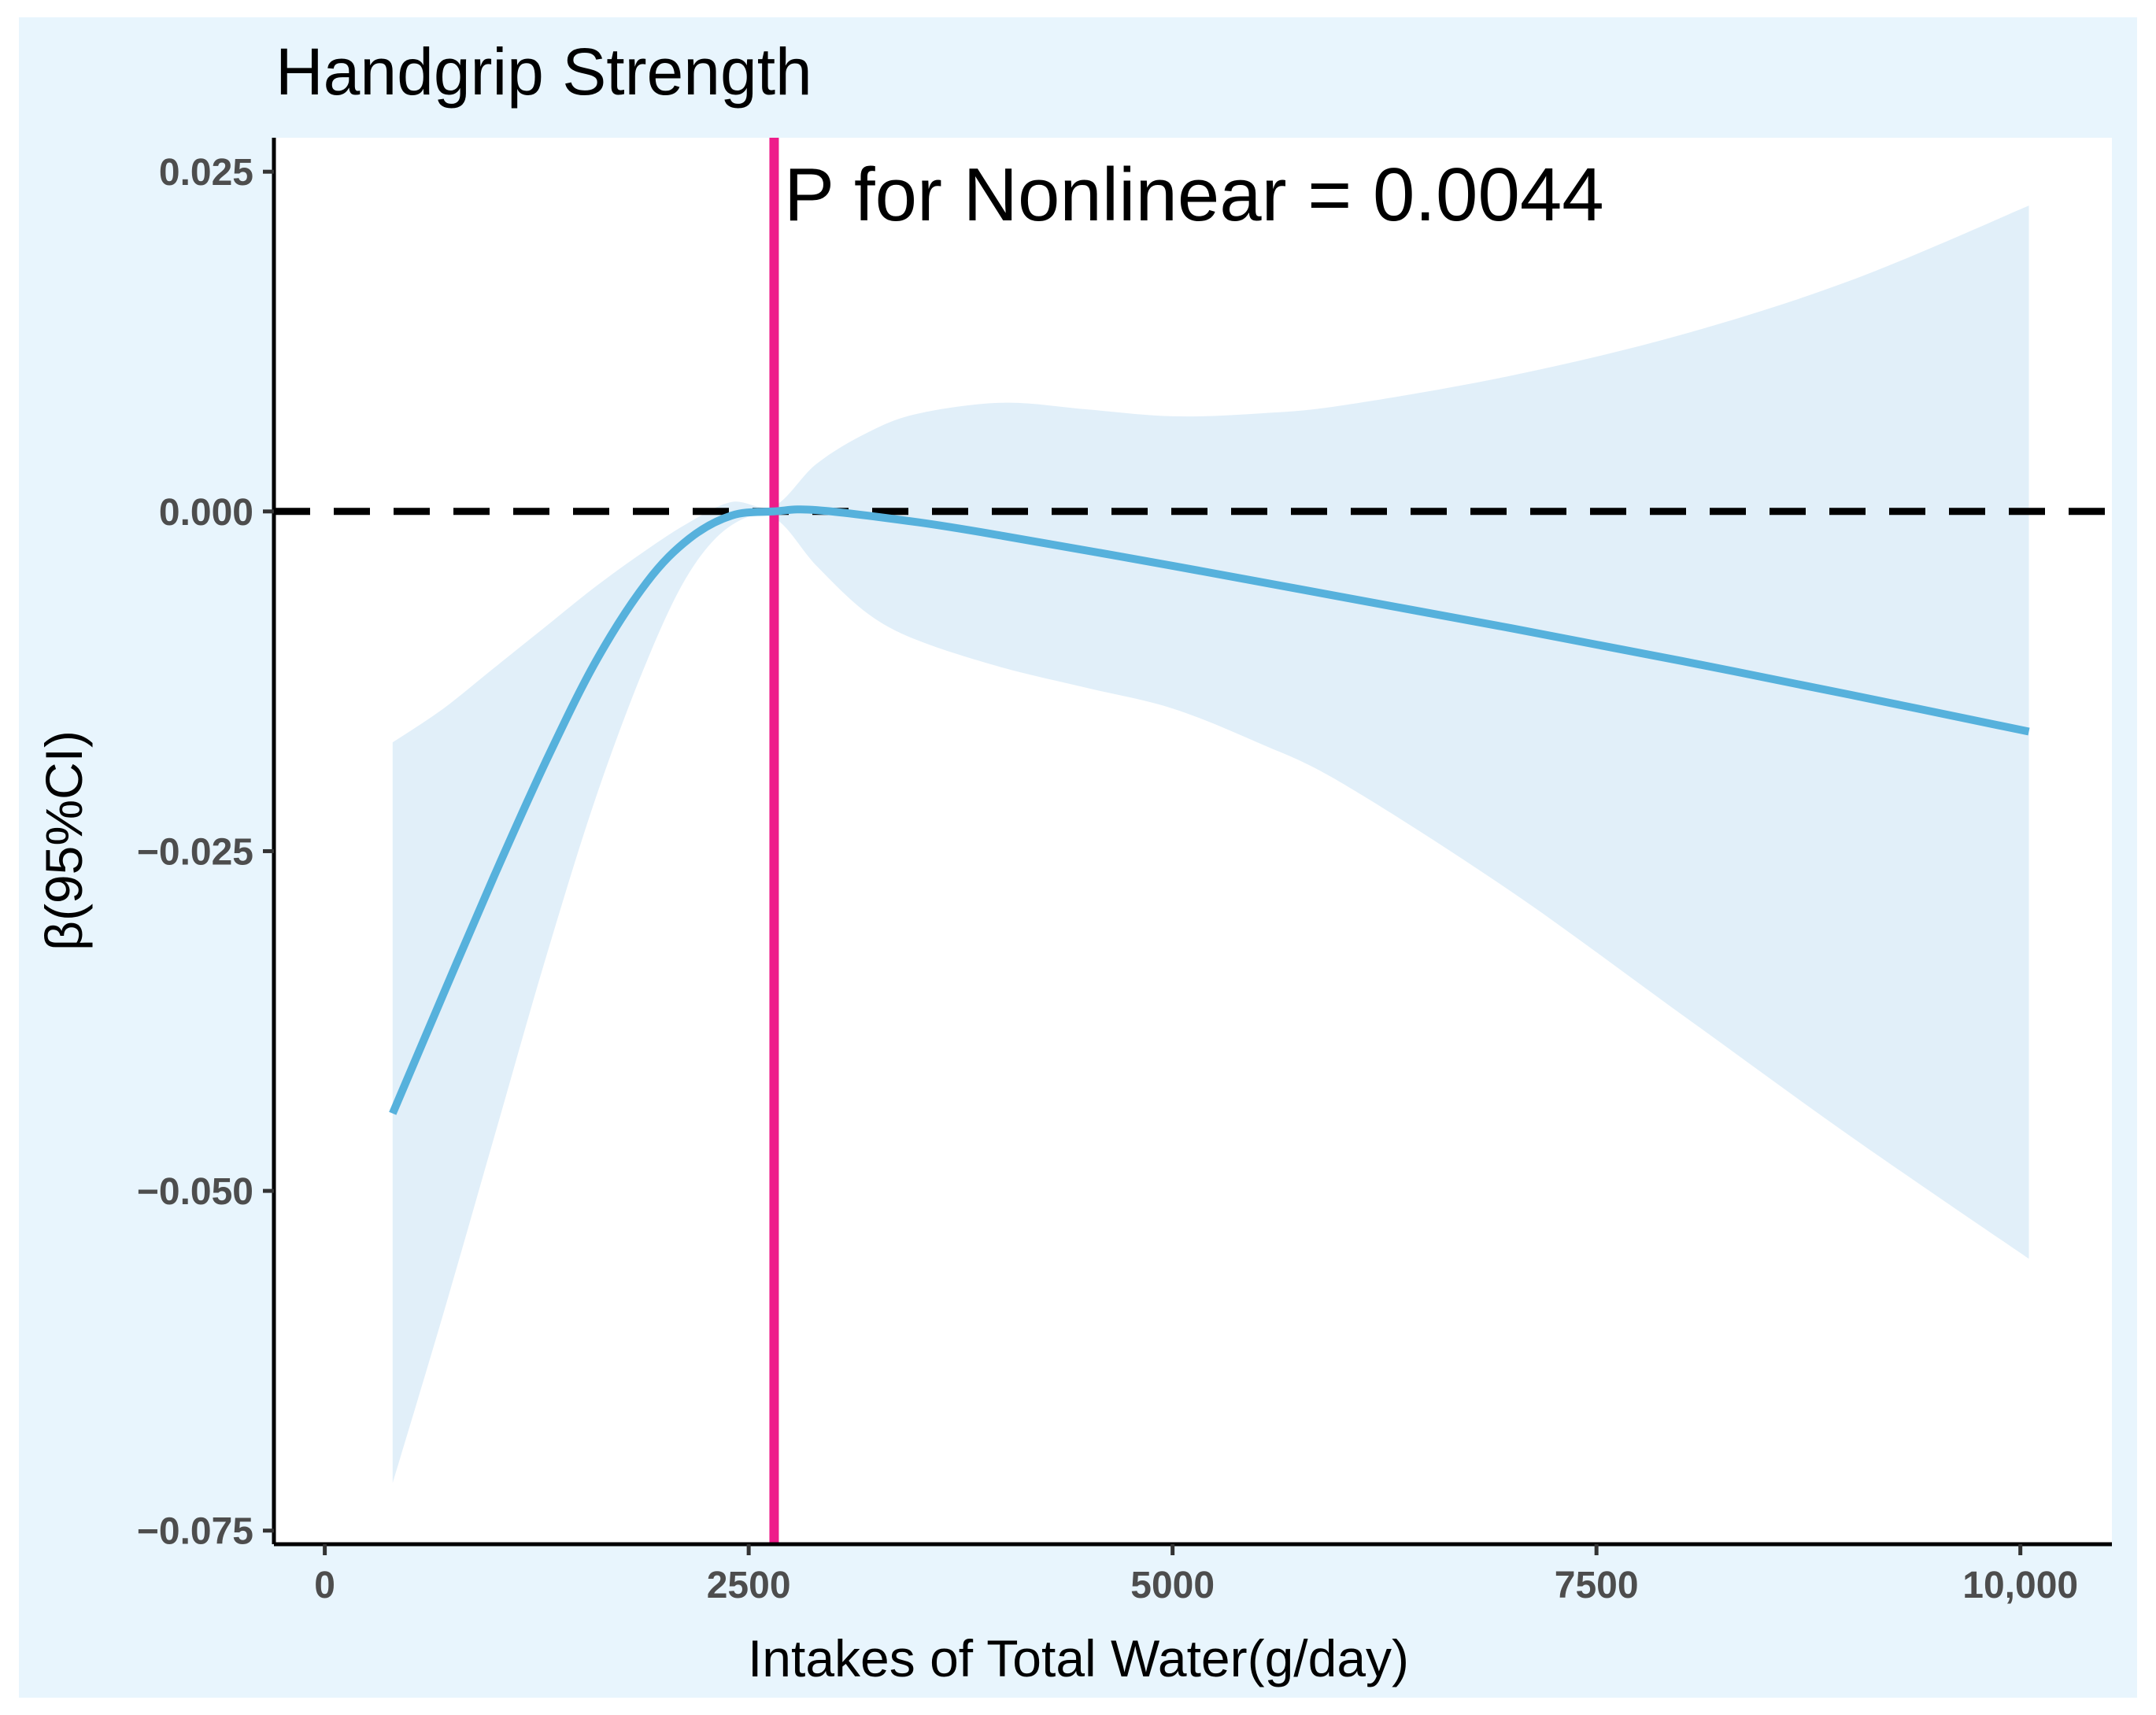 This screenshot has width=2156, height=1715. What do you see at coordinates (195, 852) in the screenshot?
I see `y-tick-label: −0.025` at bounding box center [195, 852].